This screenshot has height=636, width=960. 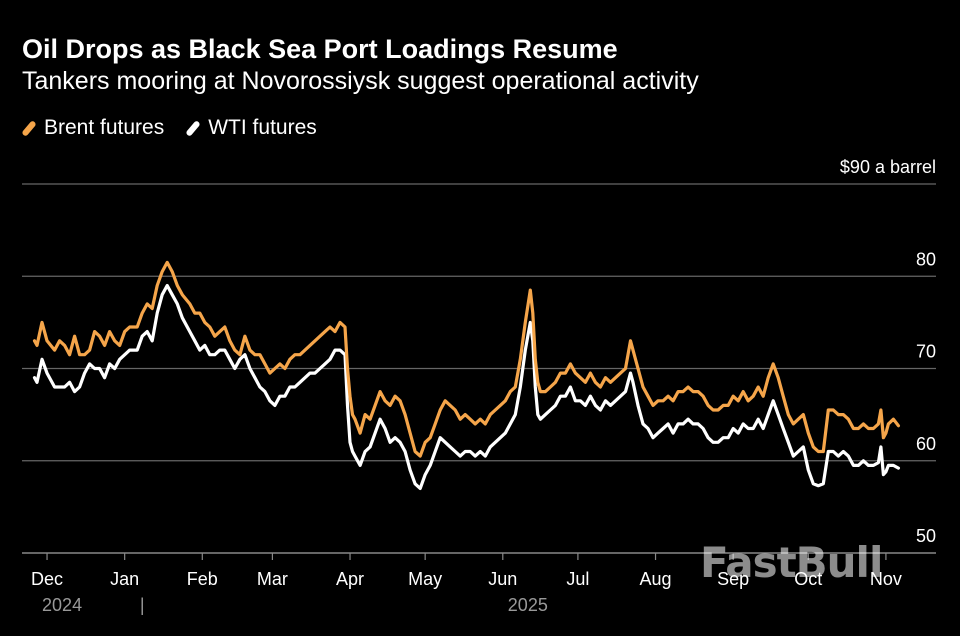 I want to click on x-tick-label-feb: Feb, so click(x=202, y=579).